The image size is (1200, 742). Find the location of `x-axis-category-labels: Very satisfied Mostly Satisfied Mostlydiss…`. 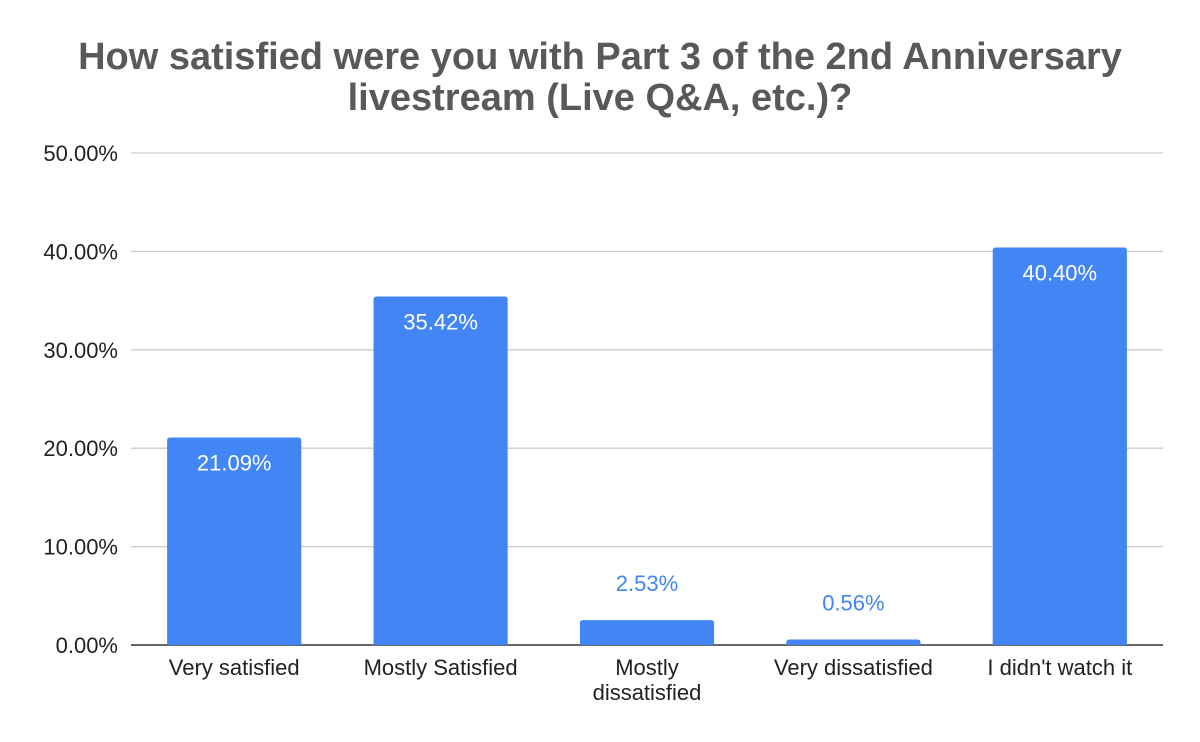

x-axis-category-labels: Very satisfied Mostly Satisfied Mostlydiss… is located at coordinates (650, 680).